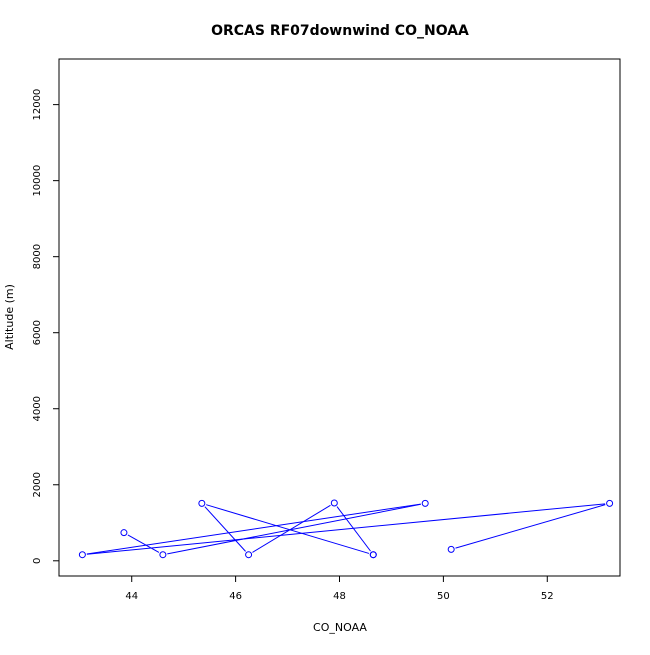 The image size is (650, 655). I want to click on y-tick-label: 0, so click(37, 561).